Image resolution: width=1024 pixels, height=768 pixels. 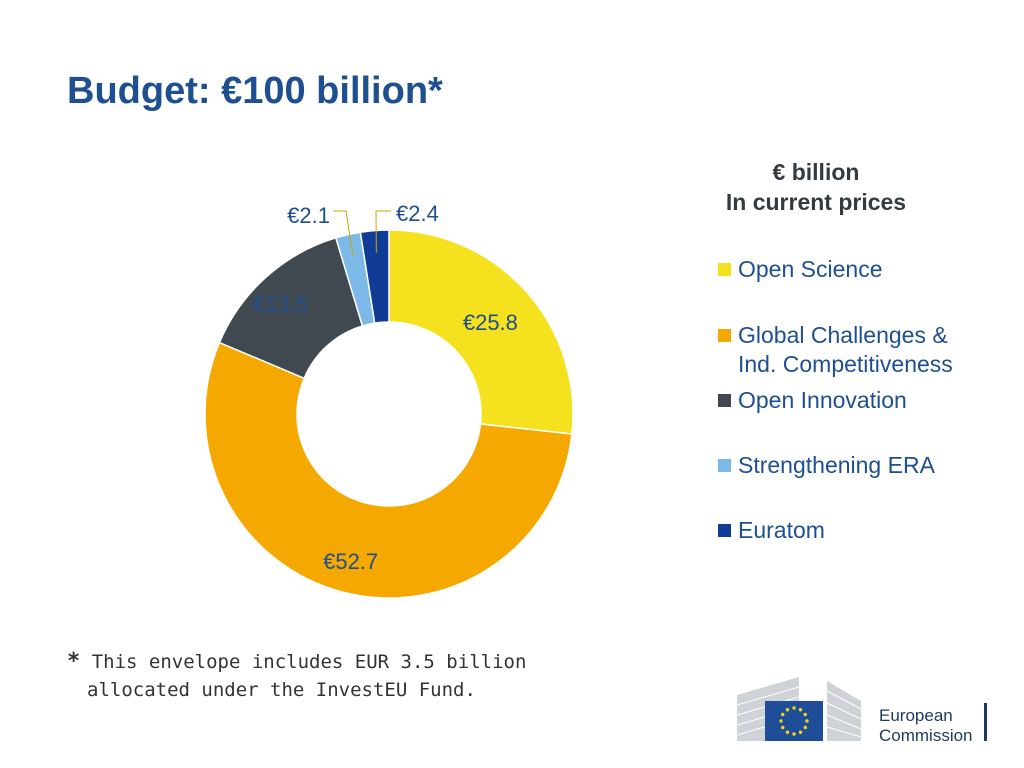 I want to click on leader-line-euratom, so click(x=383, y=231).